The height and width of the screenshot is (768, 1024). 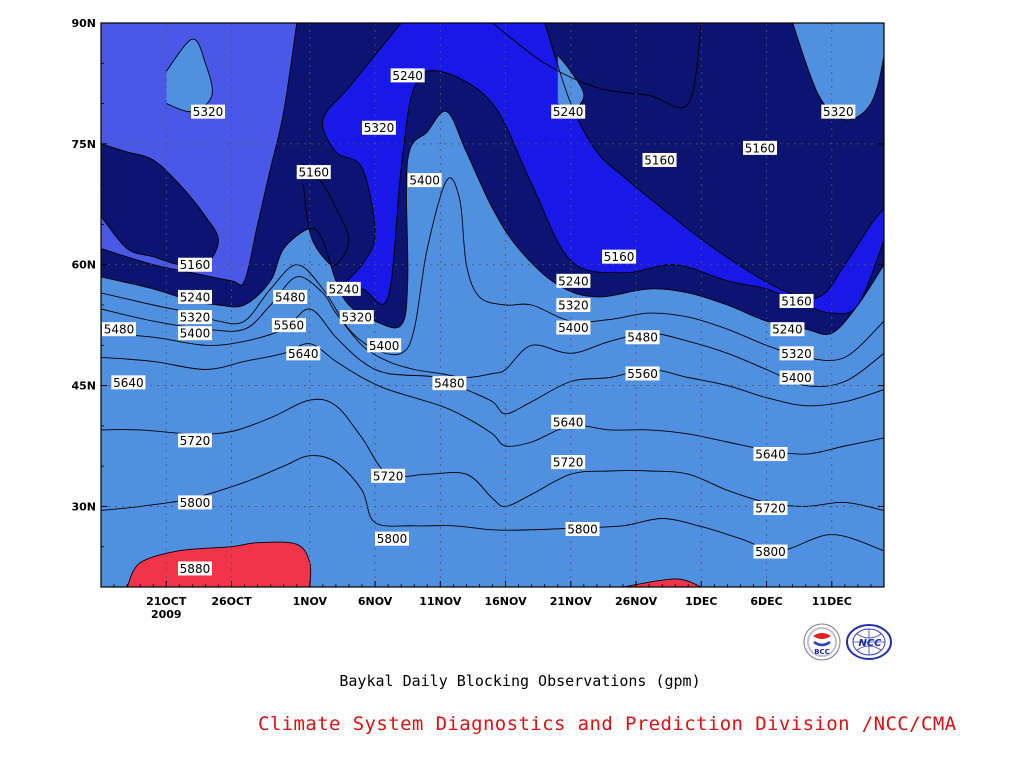 What do you see at coordinates (378, 127) in the screenshot?
I see `contour-label: 5320` at bounding box center [378, 127].